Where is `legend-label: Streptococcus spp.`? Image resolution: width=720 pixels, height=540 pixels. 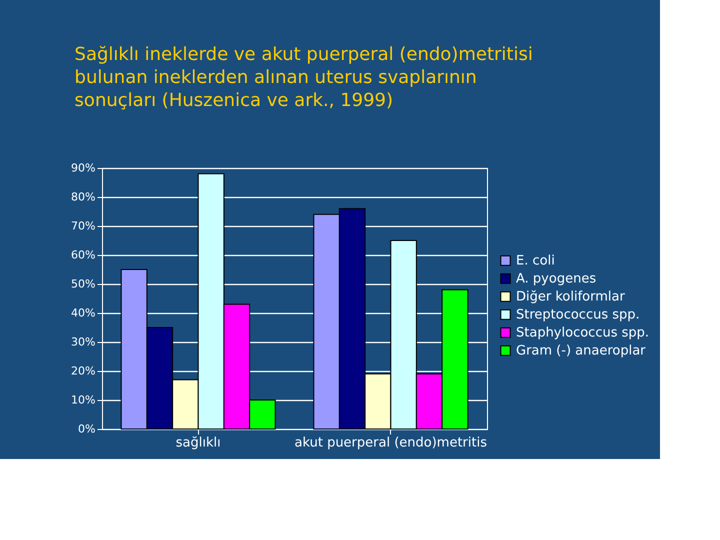
legend-label: Streptococcus spp. is located at coordinates (578, 315).